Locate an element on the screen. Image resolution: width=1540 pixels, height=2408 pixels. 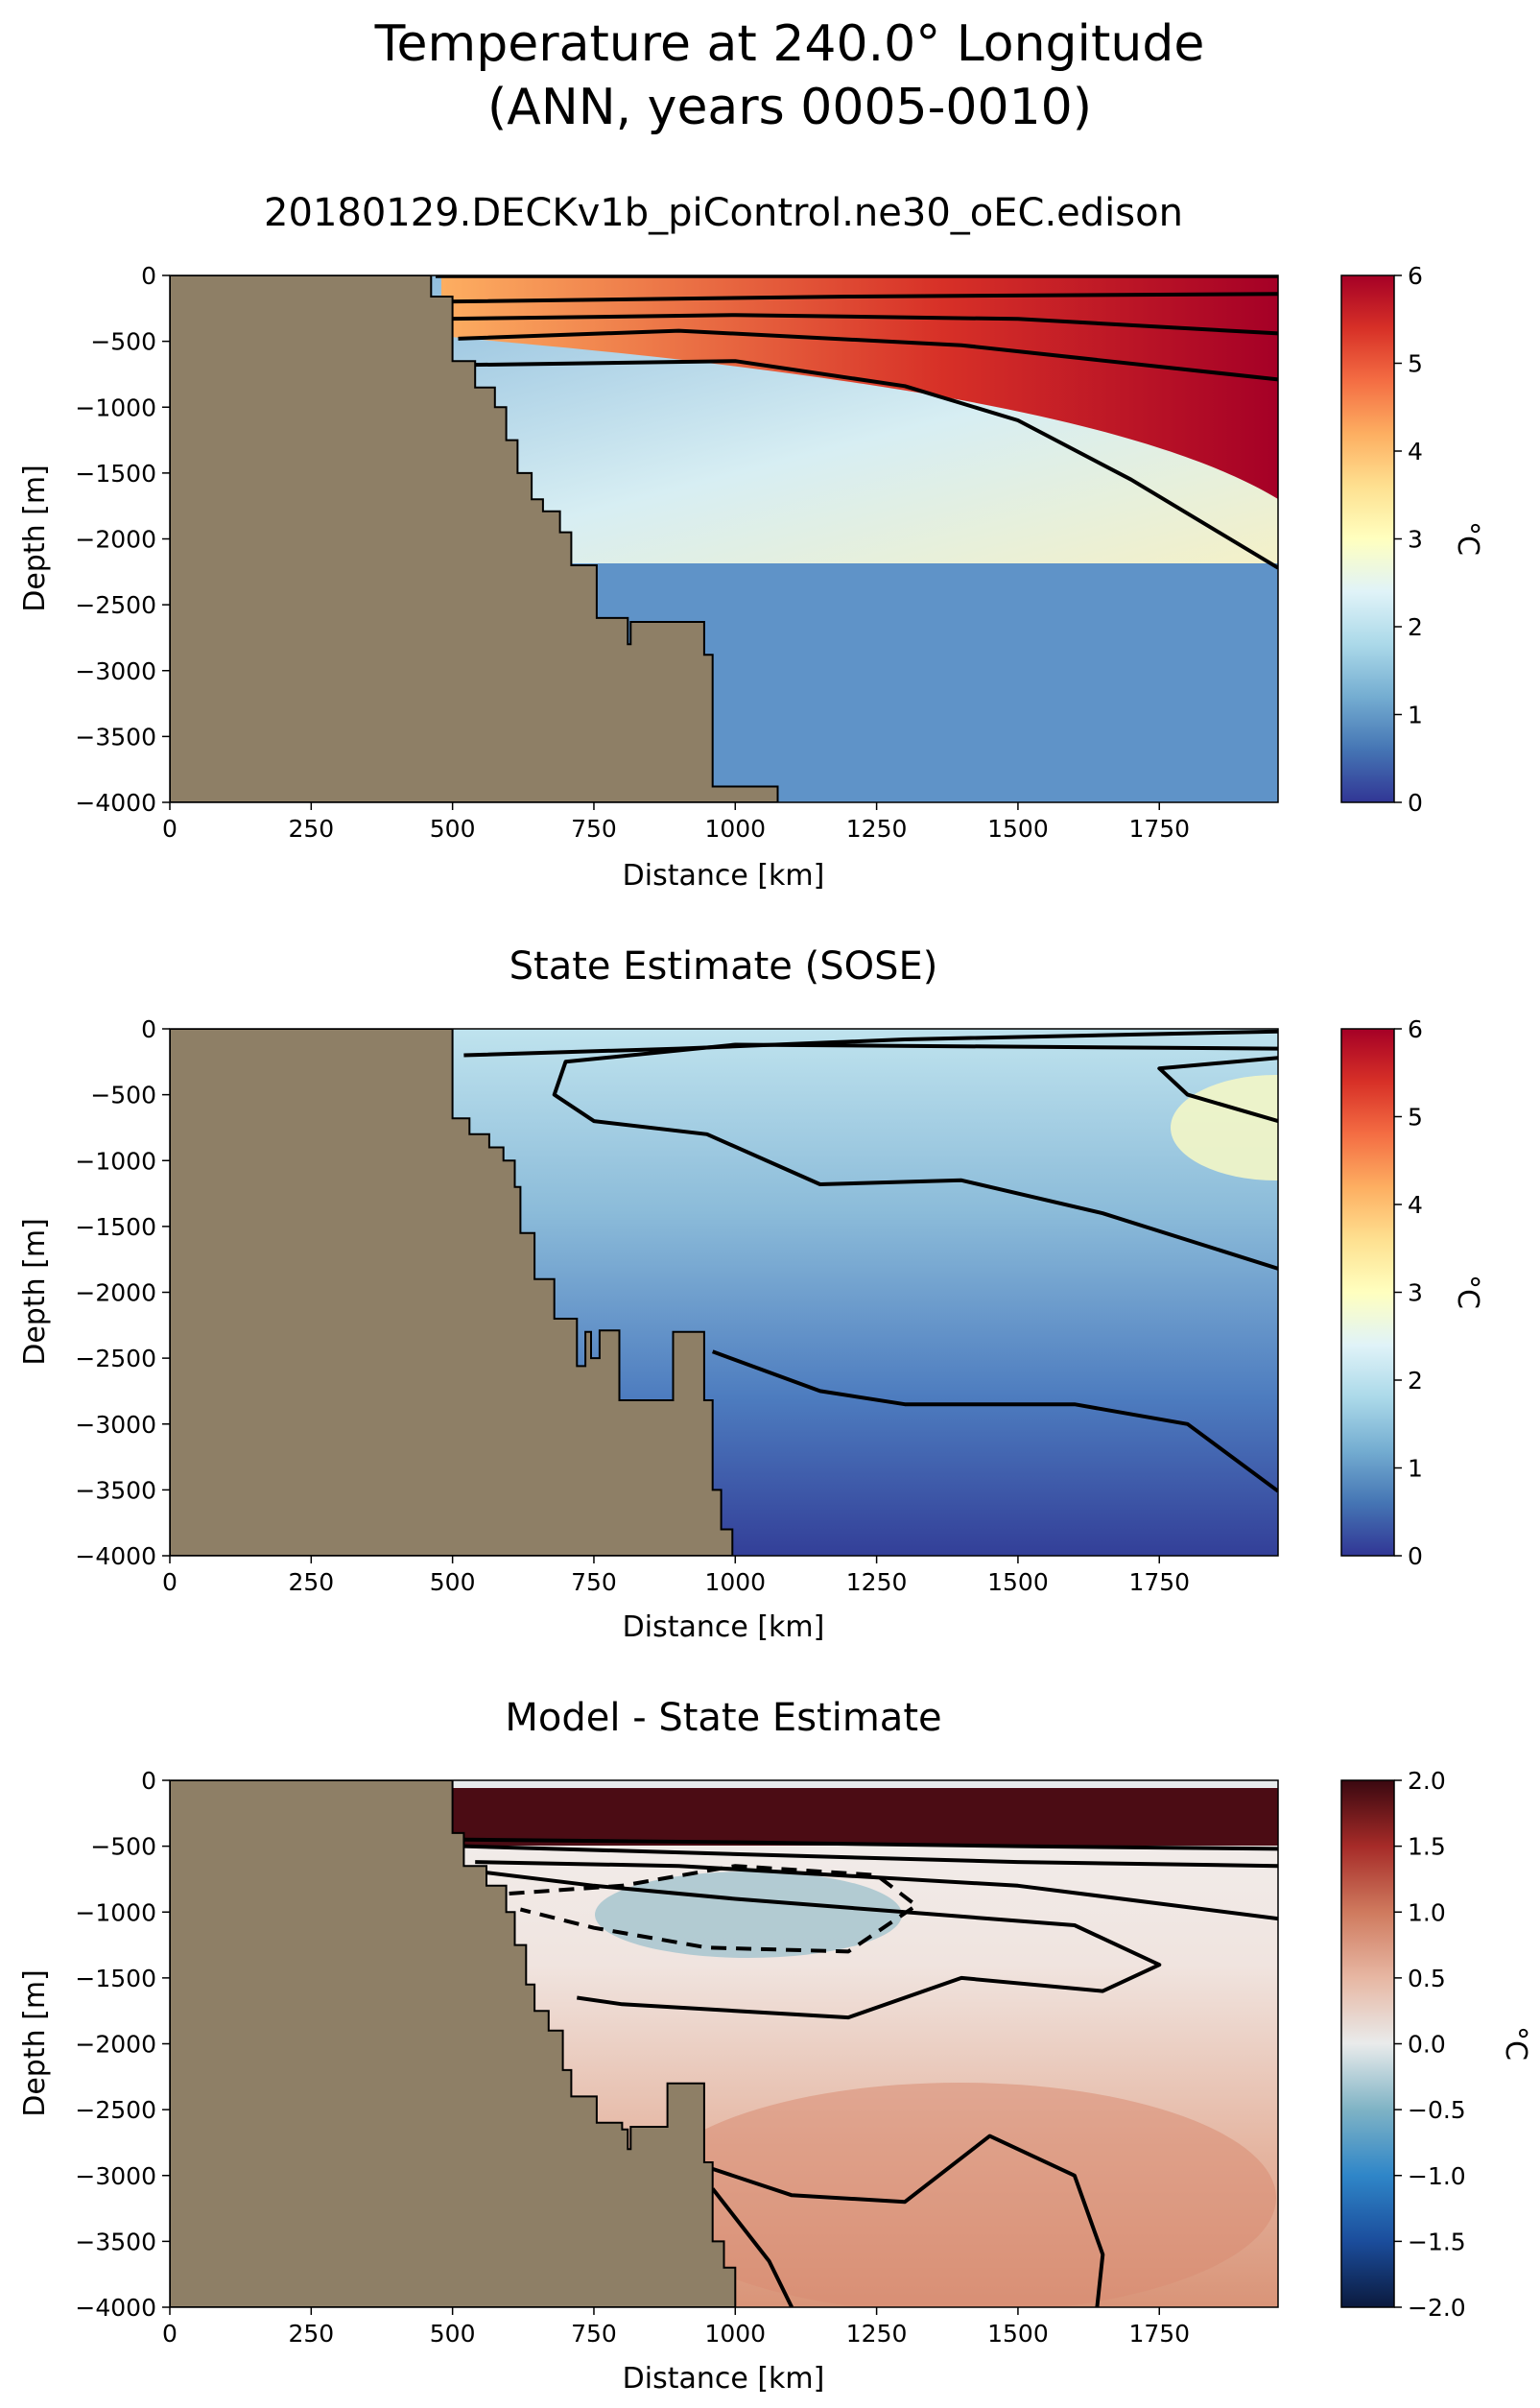
colorbar-tick-label: −2.0 is located at coordinates (1437, 2308).